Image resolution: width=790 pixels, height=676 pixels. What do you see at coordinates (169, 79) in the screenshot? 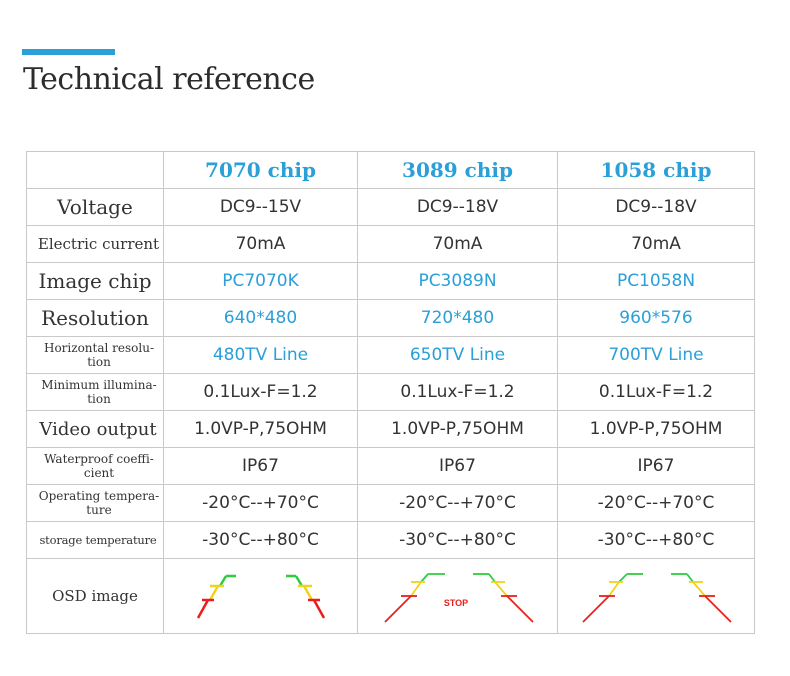
I see `page-title: Technical reference` at bounding box center [169, 79].